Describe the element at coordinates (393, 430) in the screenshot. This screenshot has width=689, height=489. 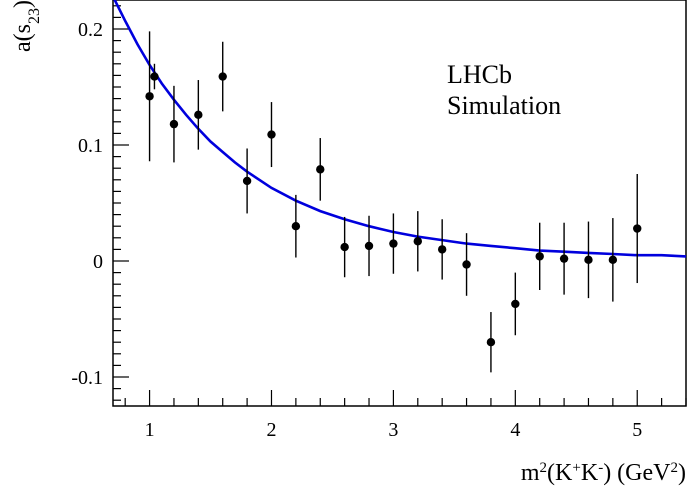
I see `x-tick-label: 3` at that location.